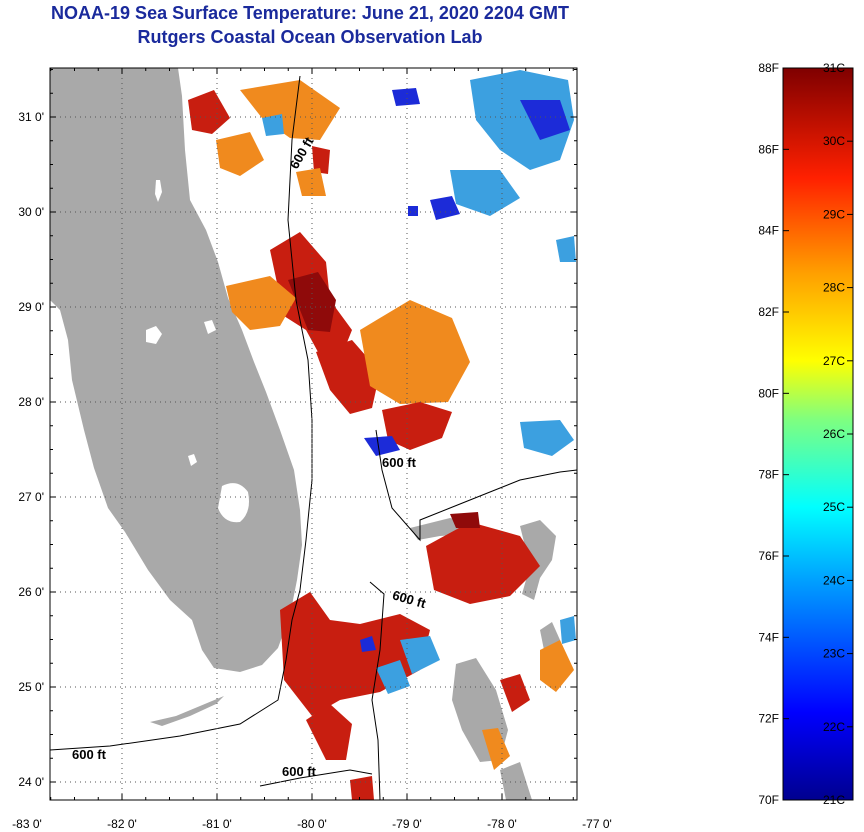 The image size is (864, 832). I want to click on colorbar-f-label: 70F, so click(768, 800).